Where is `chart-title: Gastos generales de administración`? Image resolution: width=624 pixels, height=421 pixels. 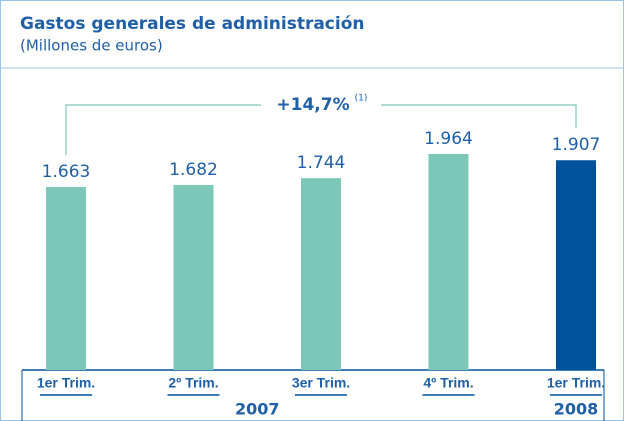 chart-title: Gastos generales de administración is located at coordinates (192, 24).